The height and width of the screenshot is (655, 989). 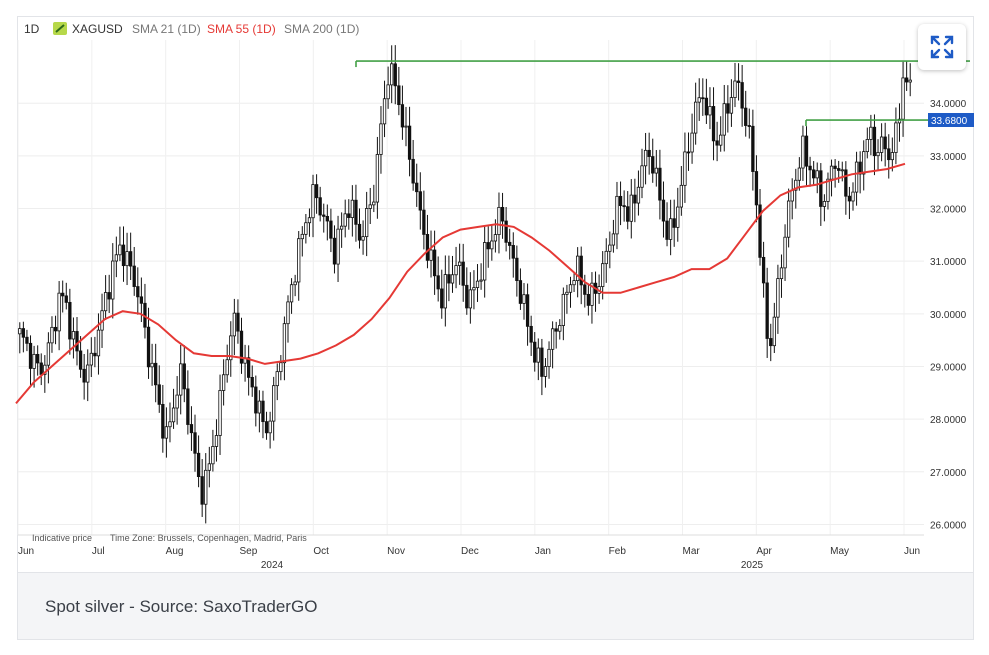 What do you see at coordinates (949, 121) in the screenshot?
I see `current-price-label: 33.6800` at bounding box center [949, 121].